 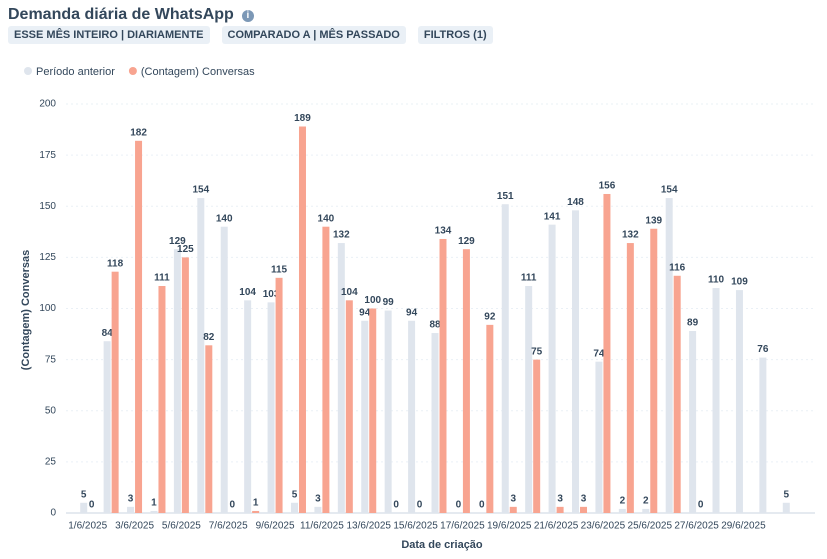 I want to click on x-tick-label: 11/6/2025, so click(x=322, y=526).